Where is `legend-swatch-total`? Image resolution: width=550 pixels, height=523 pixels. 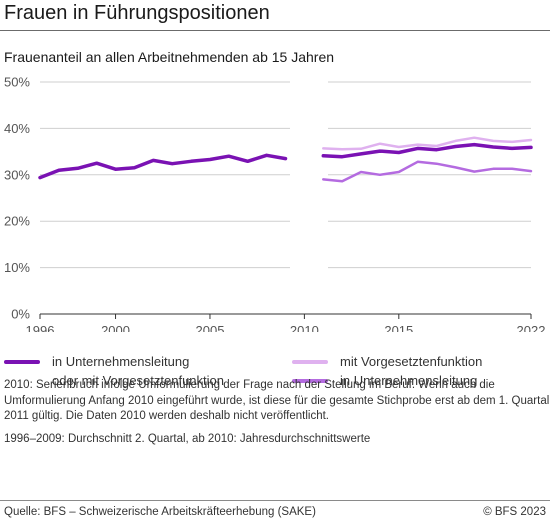 legend-swatch-total is located at coordinates (22, 362).